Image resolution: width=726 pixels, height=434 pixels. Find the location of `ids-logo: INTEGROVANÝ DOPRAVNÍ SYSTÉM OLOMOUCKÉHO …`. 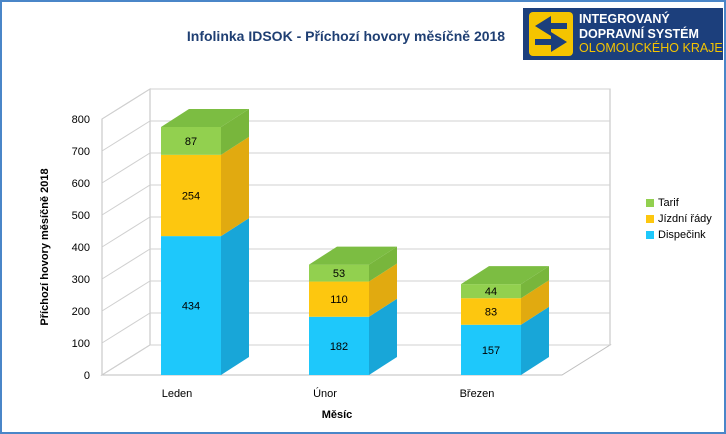

ids-logo: INTEGROVANÝ DOPRAVNÍ SYSTÉM OLOMOUCKÉHO … is located at coordinates (623, 34).